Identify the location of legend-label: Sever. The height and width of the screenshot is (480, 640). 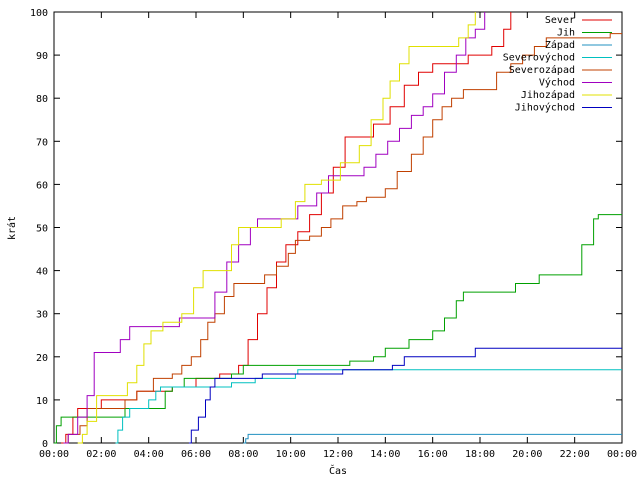
(560, 20).